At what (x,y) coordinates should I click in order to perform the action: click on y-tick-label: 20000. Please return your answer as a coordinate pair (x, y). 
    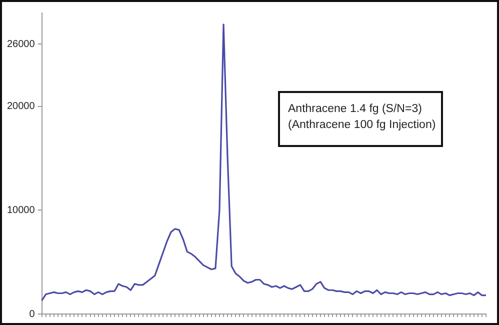
    Looking at the image, I should click on (21, 106).